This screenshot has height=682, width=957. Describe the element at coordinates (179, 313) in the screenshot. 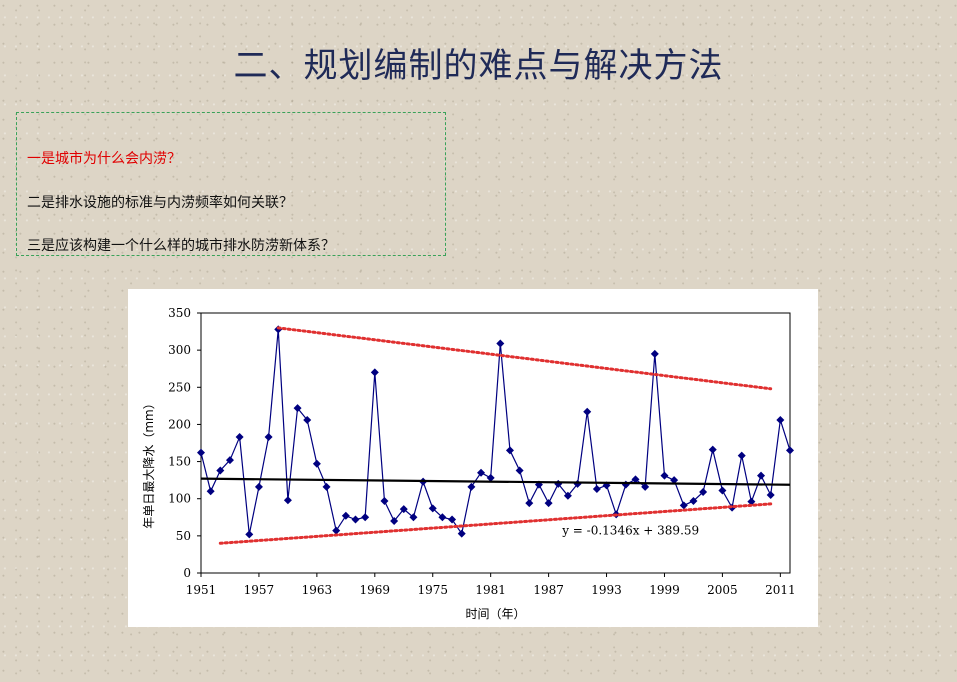

I see `y-tick-label: 350` at that location.